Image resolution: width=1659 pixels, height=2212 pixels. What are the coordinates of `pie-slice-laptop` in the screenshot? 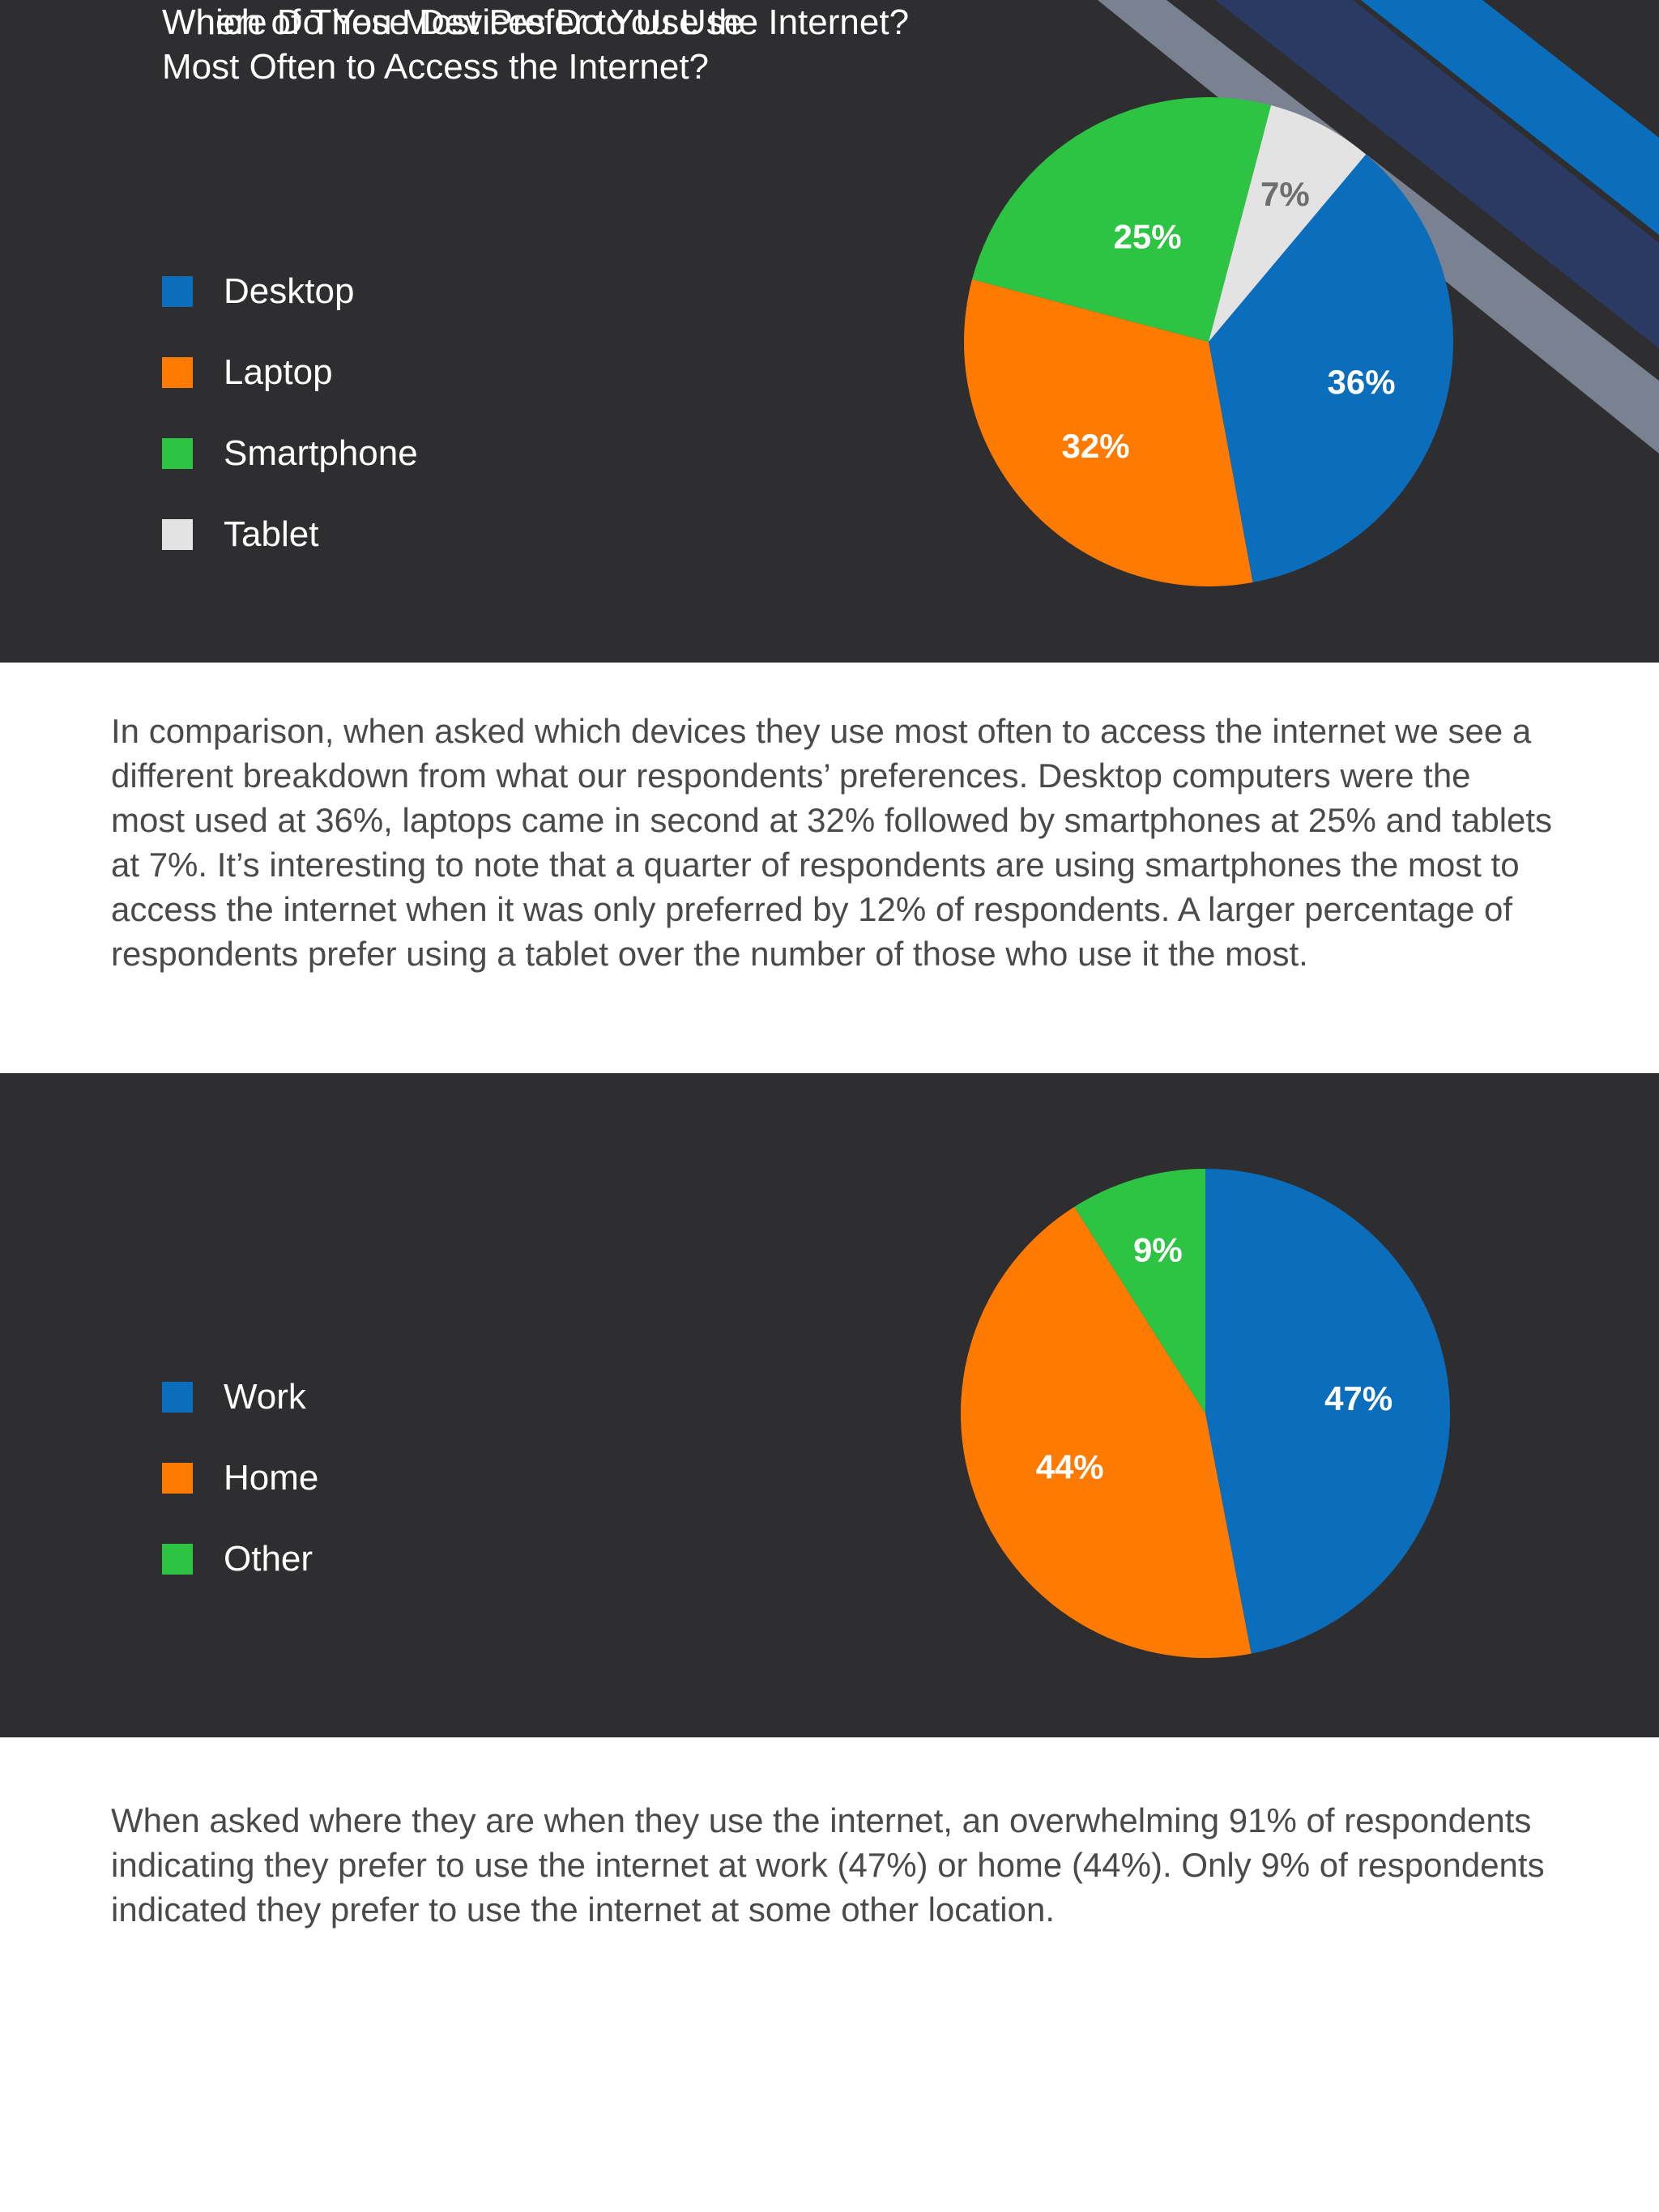 It's located at (1108, 433).